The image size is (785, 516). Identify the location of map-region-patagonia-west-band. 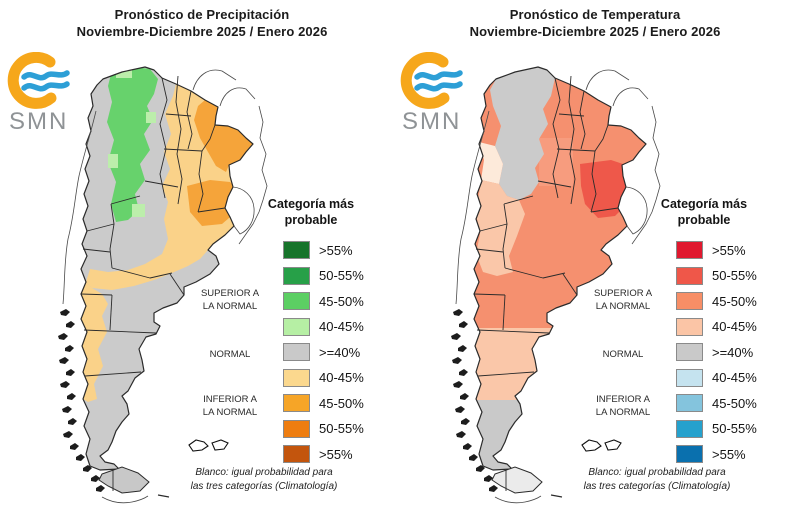
(94, 342).